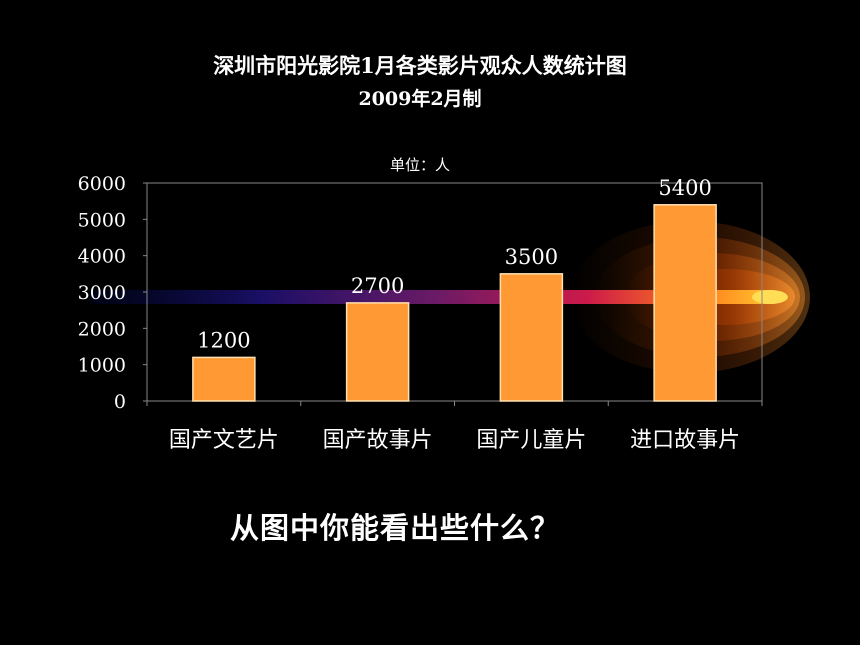 The width and height of the screenshot is (860, 645). What do you see at coordinates (395, 528) in the screenshot?
I see `question-text: 从图中你能看出些什么？` at bounding box center [395, 528].